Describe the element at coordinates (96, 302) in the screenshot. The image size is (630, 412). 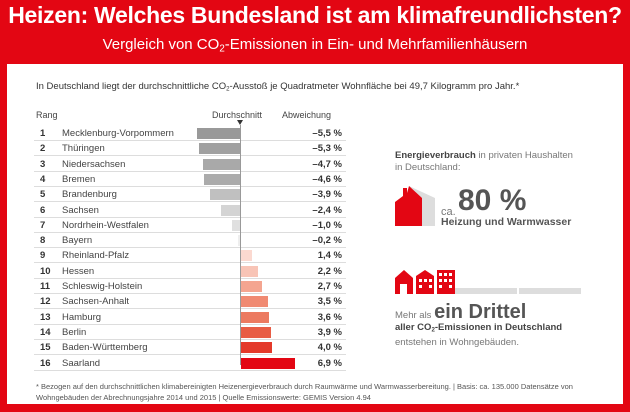
I see `state-name: Sachsen-Anhalt` at that location.